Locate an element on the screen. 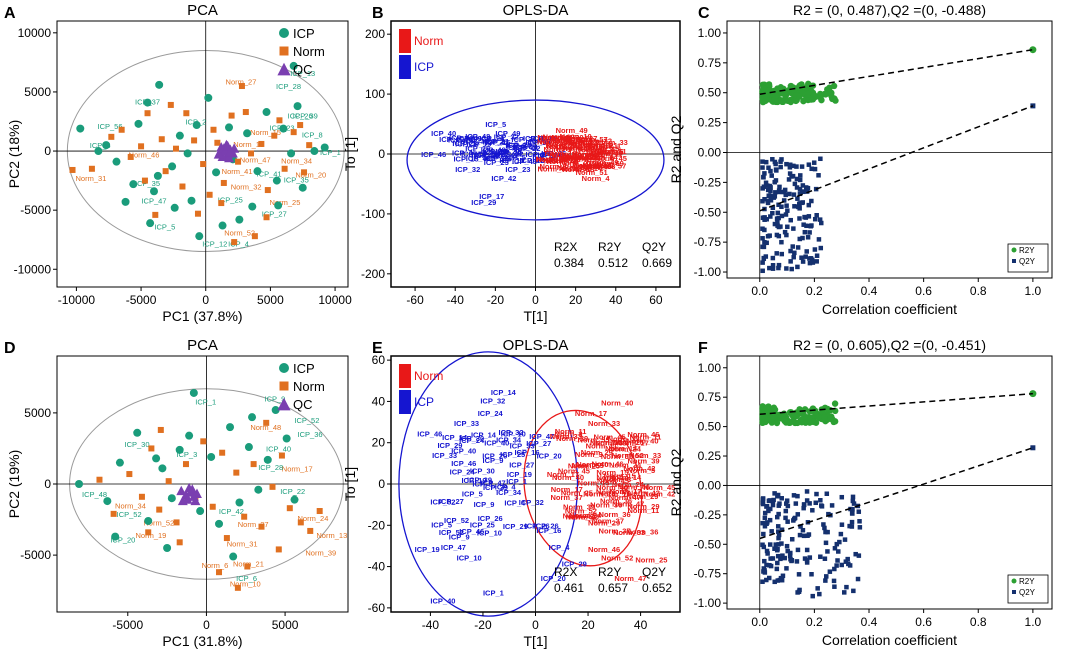 Image resolution: width=1065 pixels, height=661 pixels. stats-value: 0.652 is located at coordinates (657, 588).